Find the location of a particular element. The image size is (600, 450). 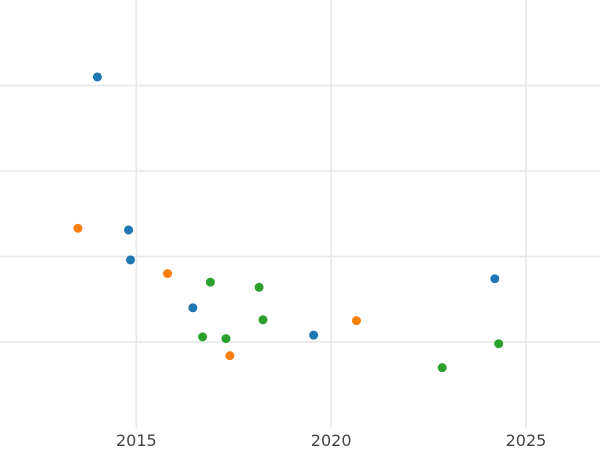

x-axis-ticks: 2015 2020 2025 is located at coordinates (331, 440).